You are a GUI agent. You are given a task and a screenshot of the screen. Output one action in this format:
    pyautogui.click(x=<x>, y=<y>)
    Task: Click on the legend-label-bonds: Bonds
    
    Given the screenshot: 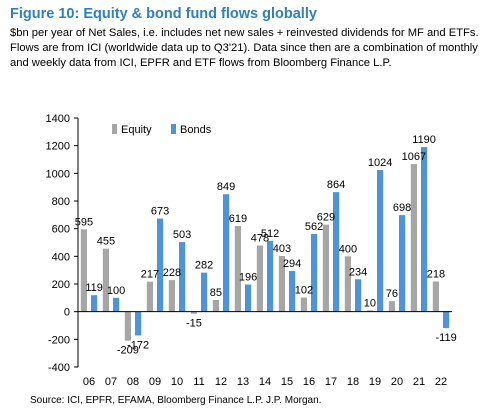 What is the action you would take?
    pyautogui.click(x=196, y=130)
    